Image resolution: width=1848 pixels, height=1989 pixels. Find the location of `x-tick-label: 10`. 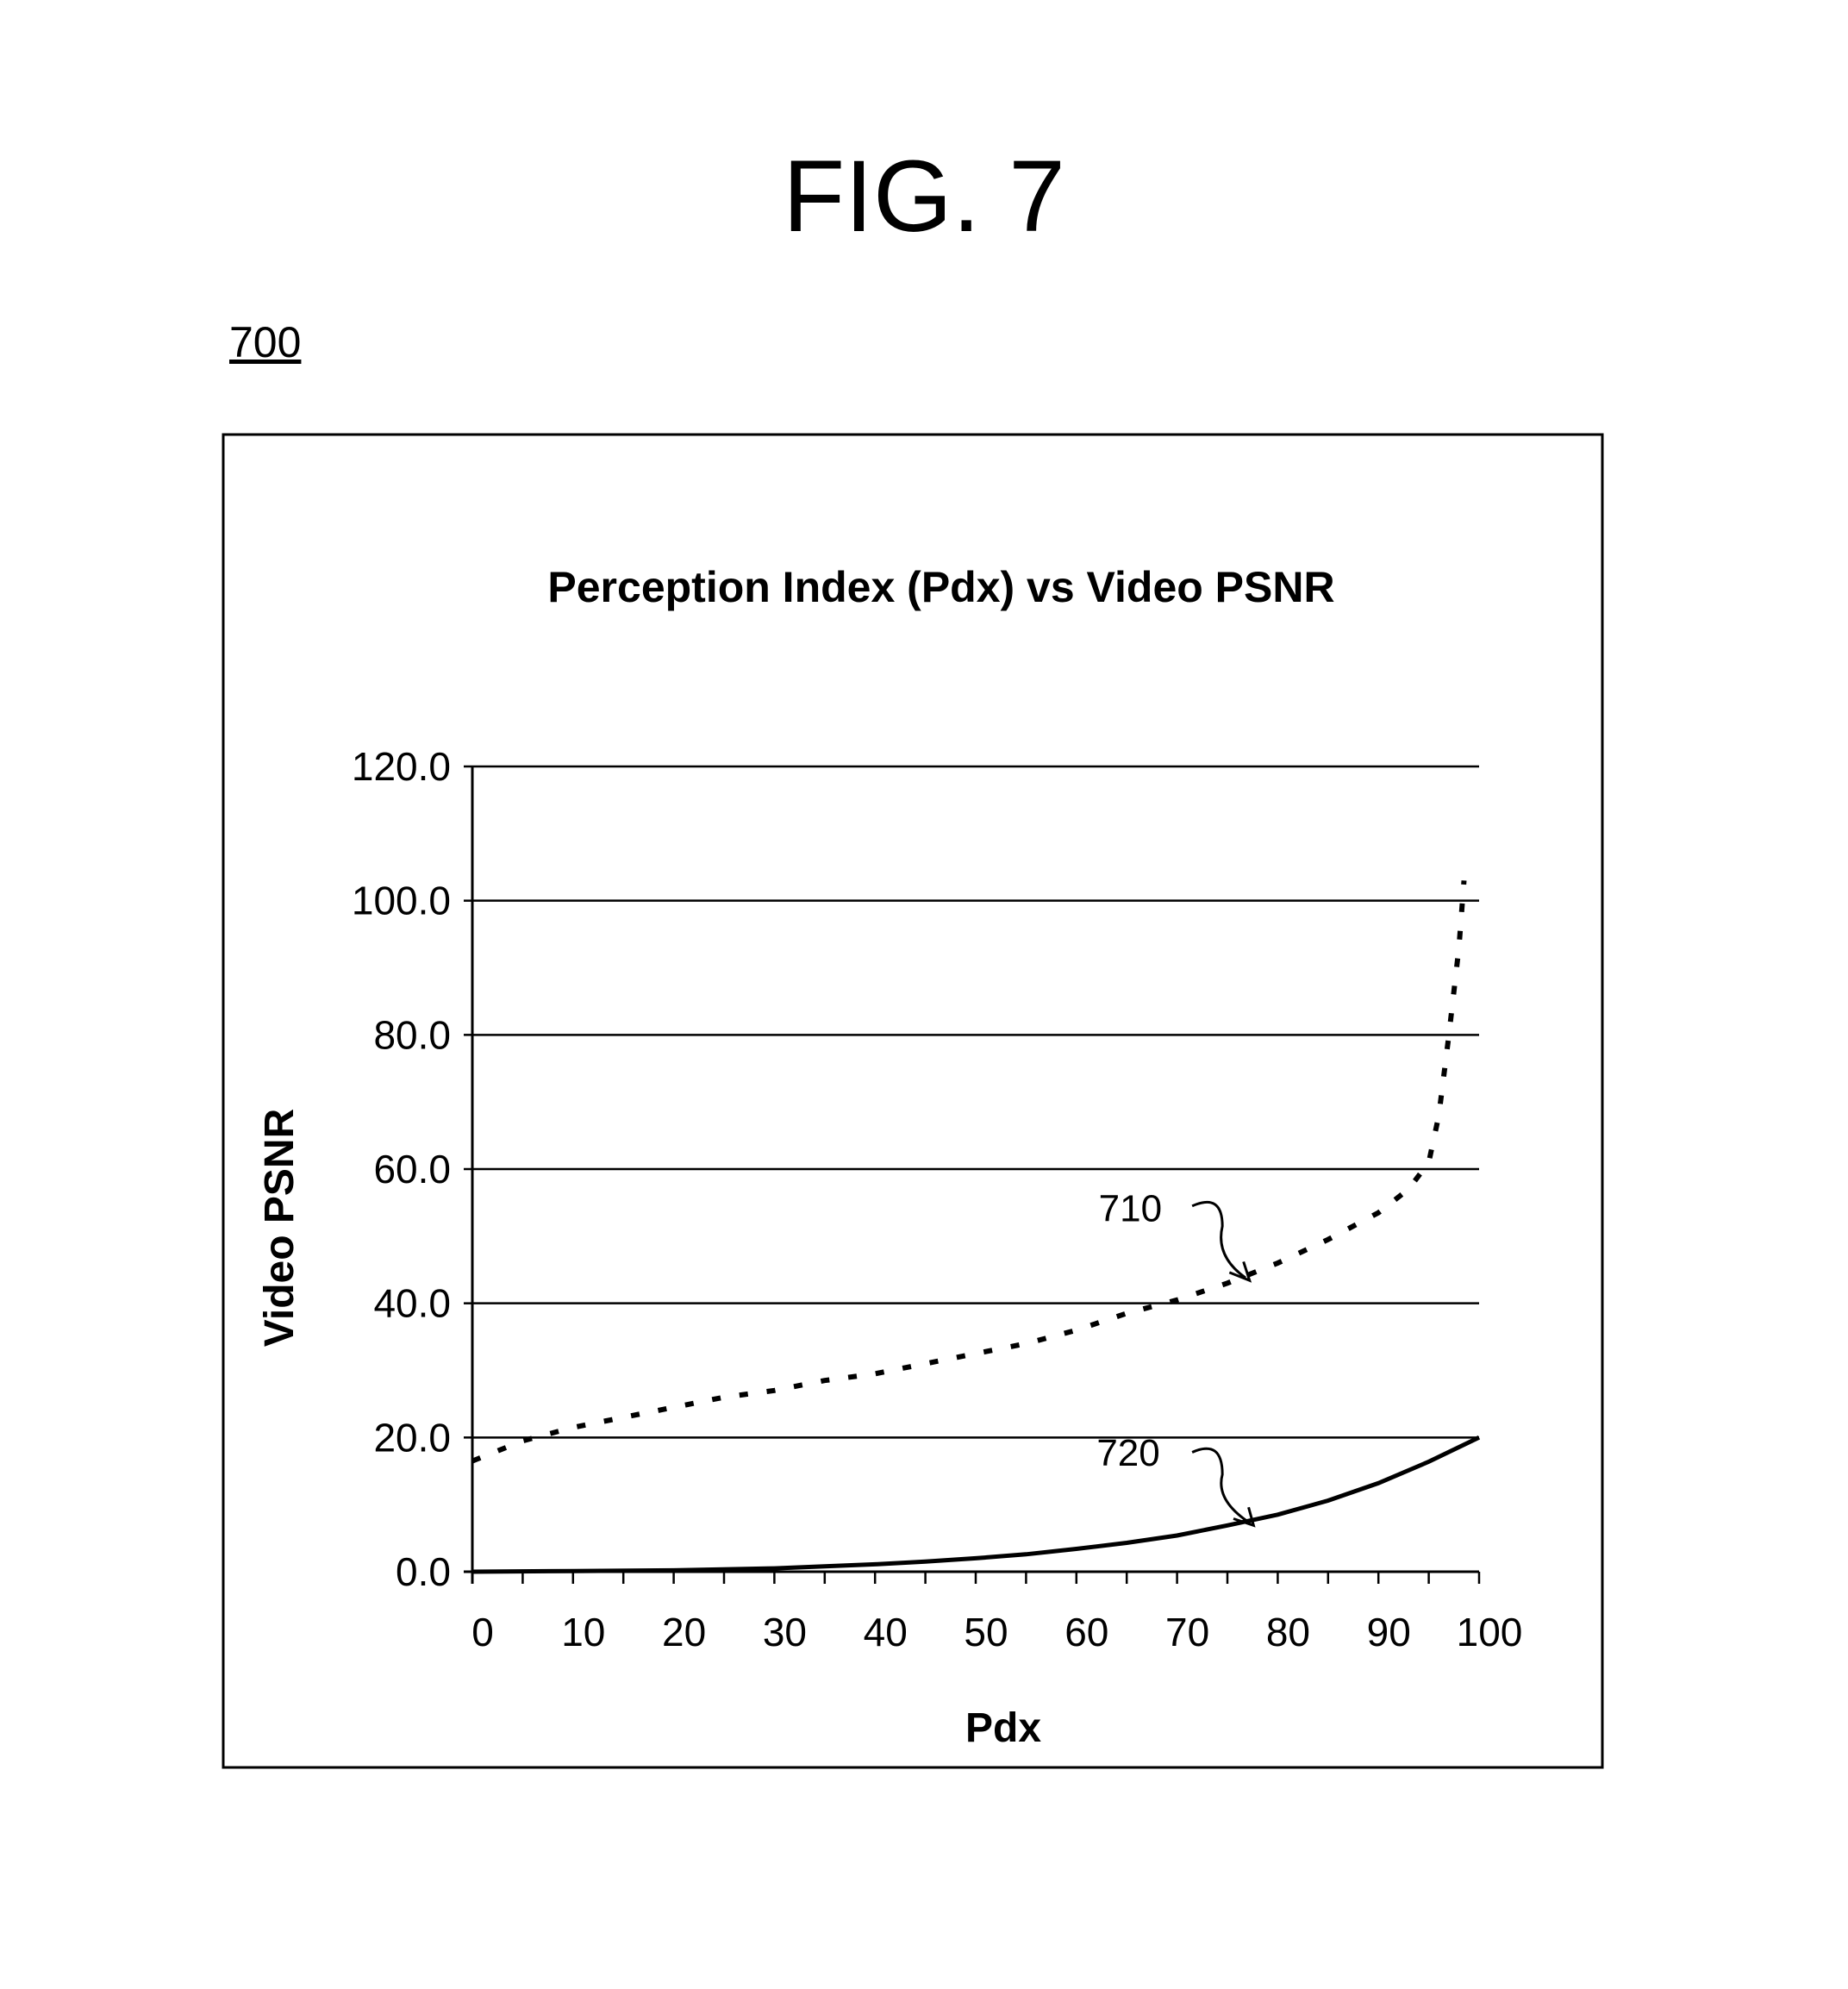

x-tick-label: 10 is located at coordinates (583, 1632).